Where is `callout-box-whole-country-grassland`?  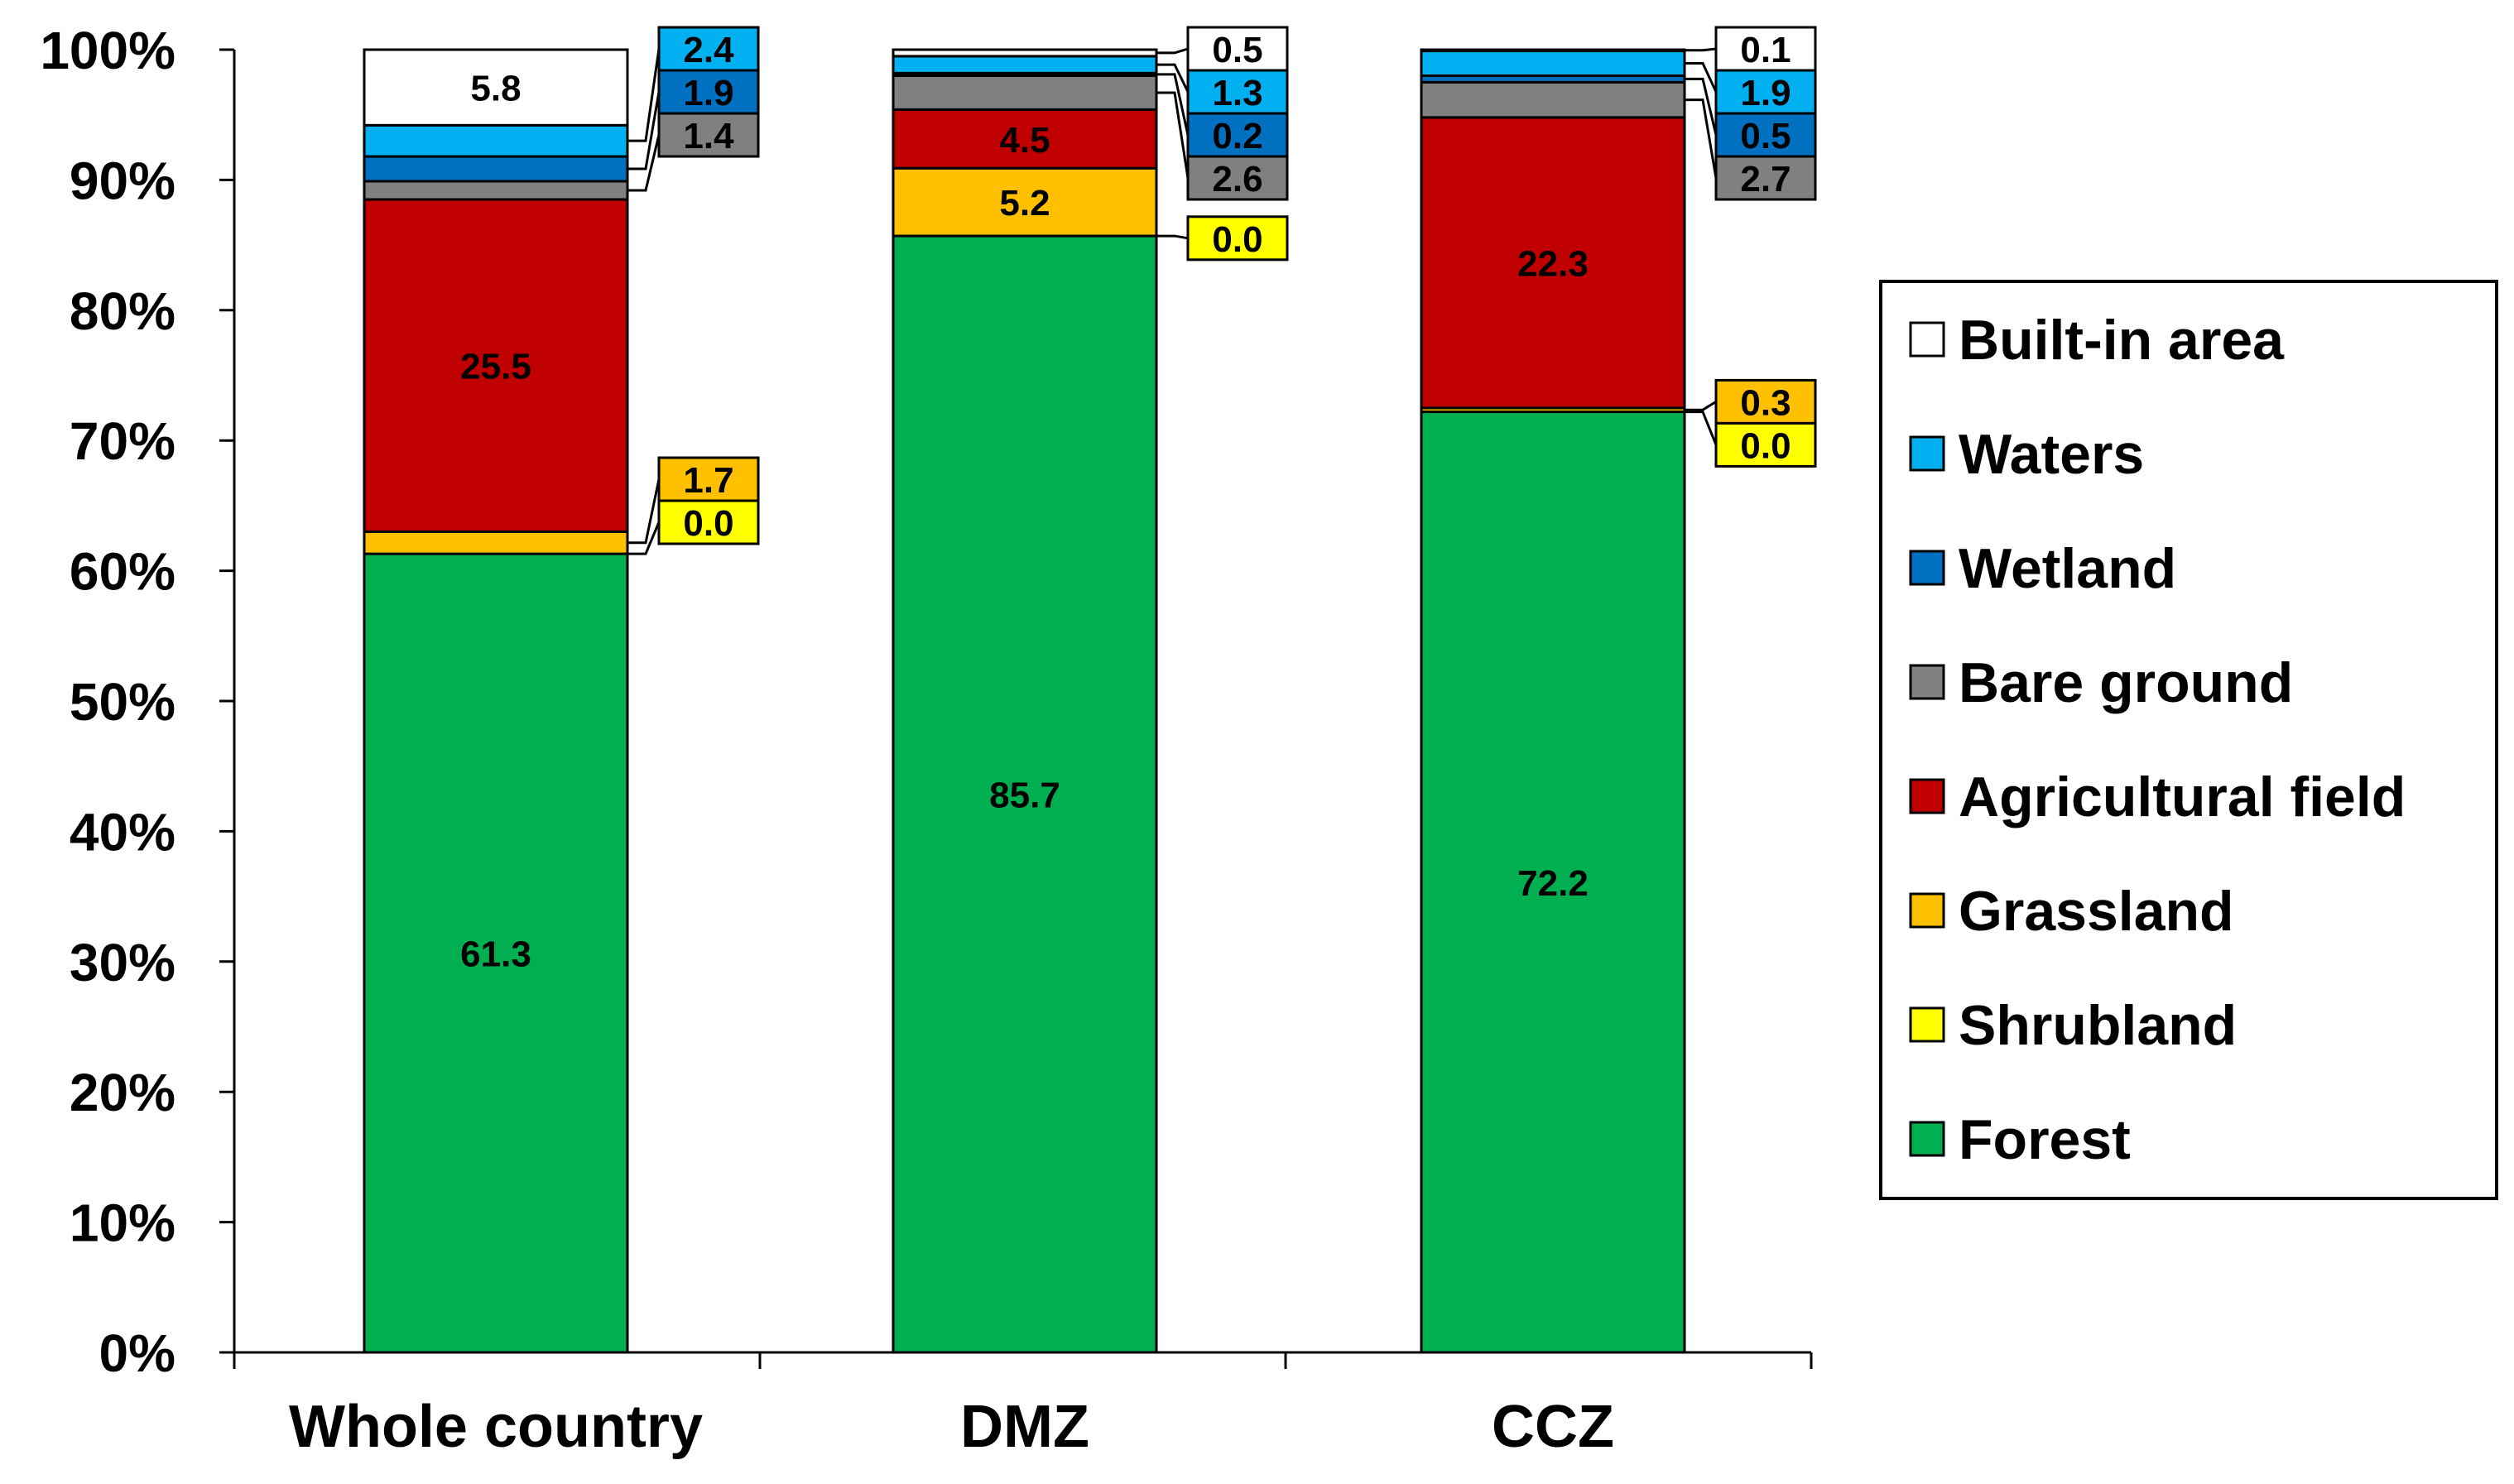 callout-box-whole-country-grassland is located at coordinates (708, 479).